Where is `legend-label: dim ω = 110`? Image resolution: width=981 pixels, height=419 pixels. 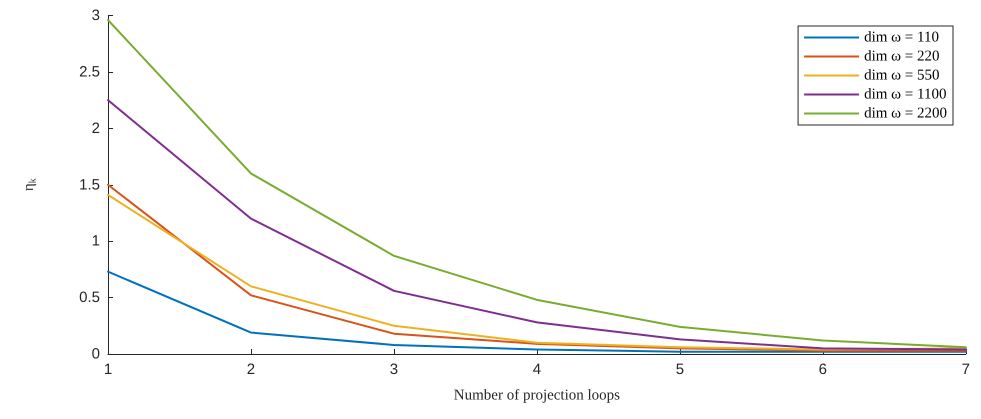
legend-label: dim ω = 110 is located at coordinates (901, 38).